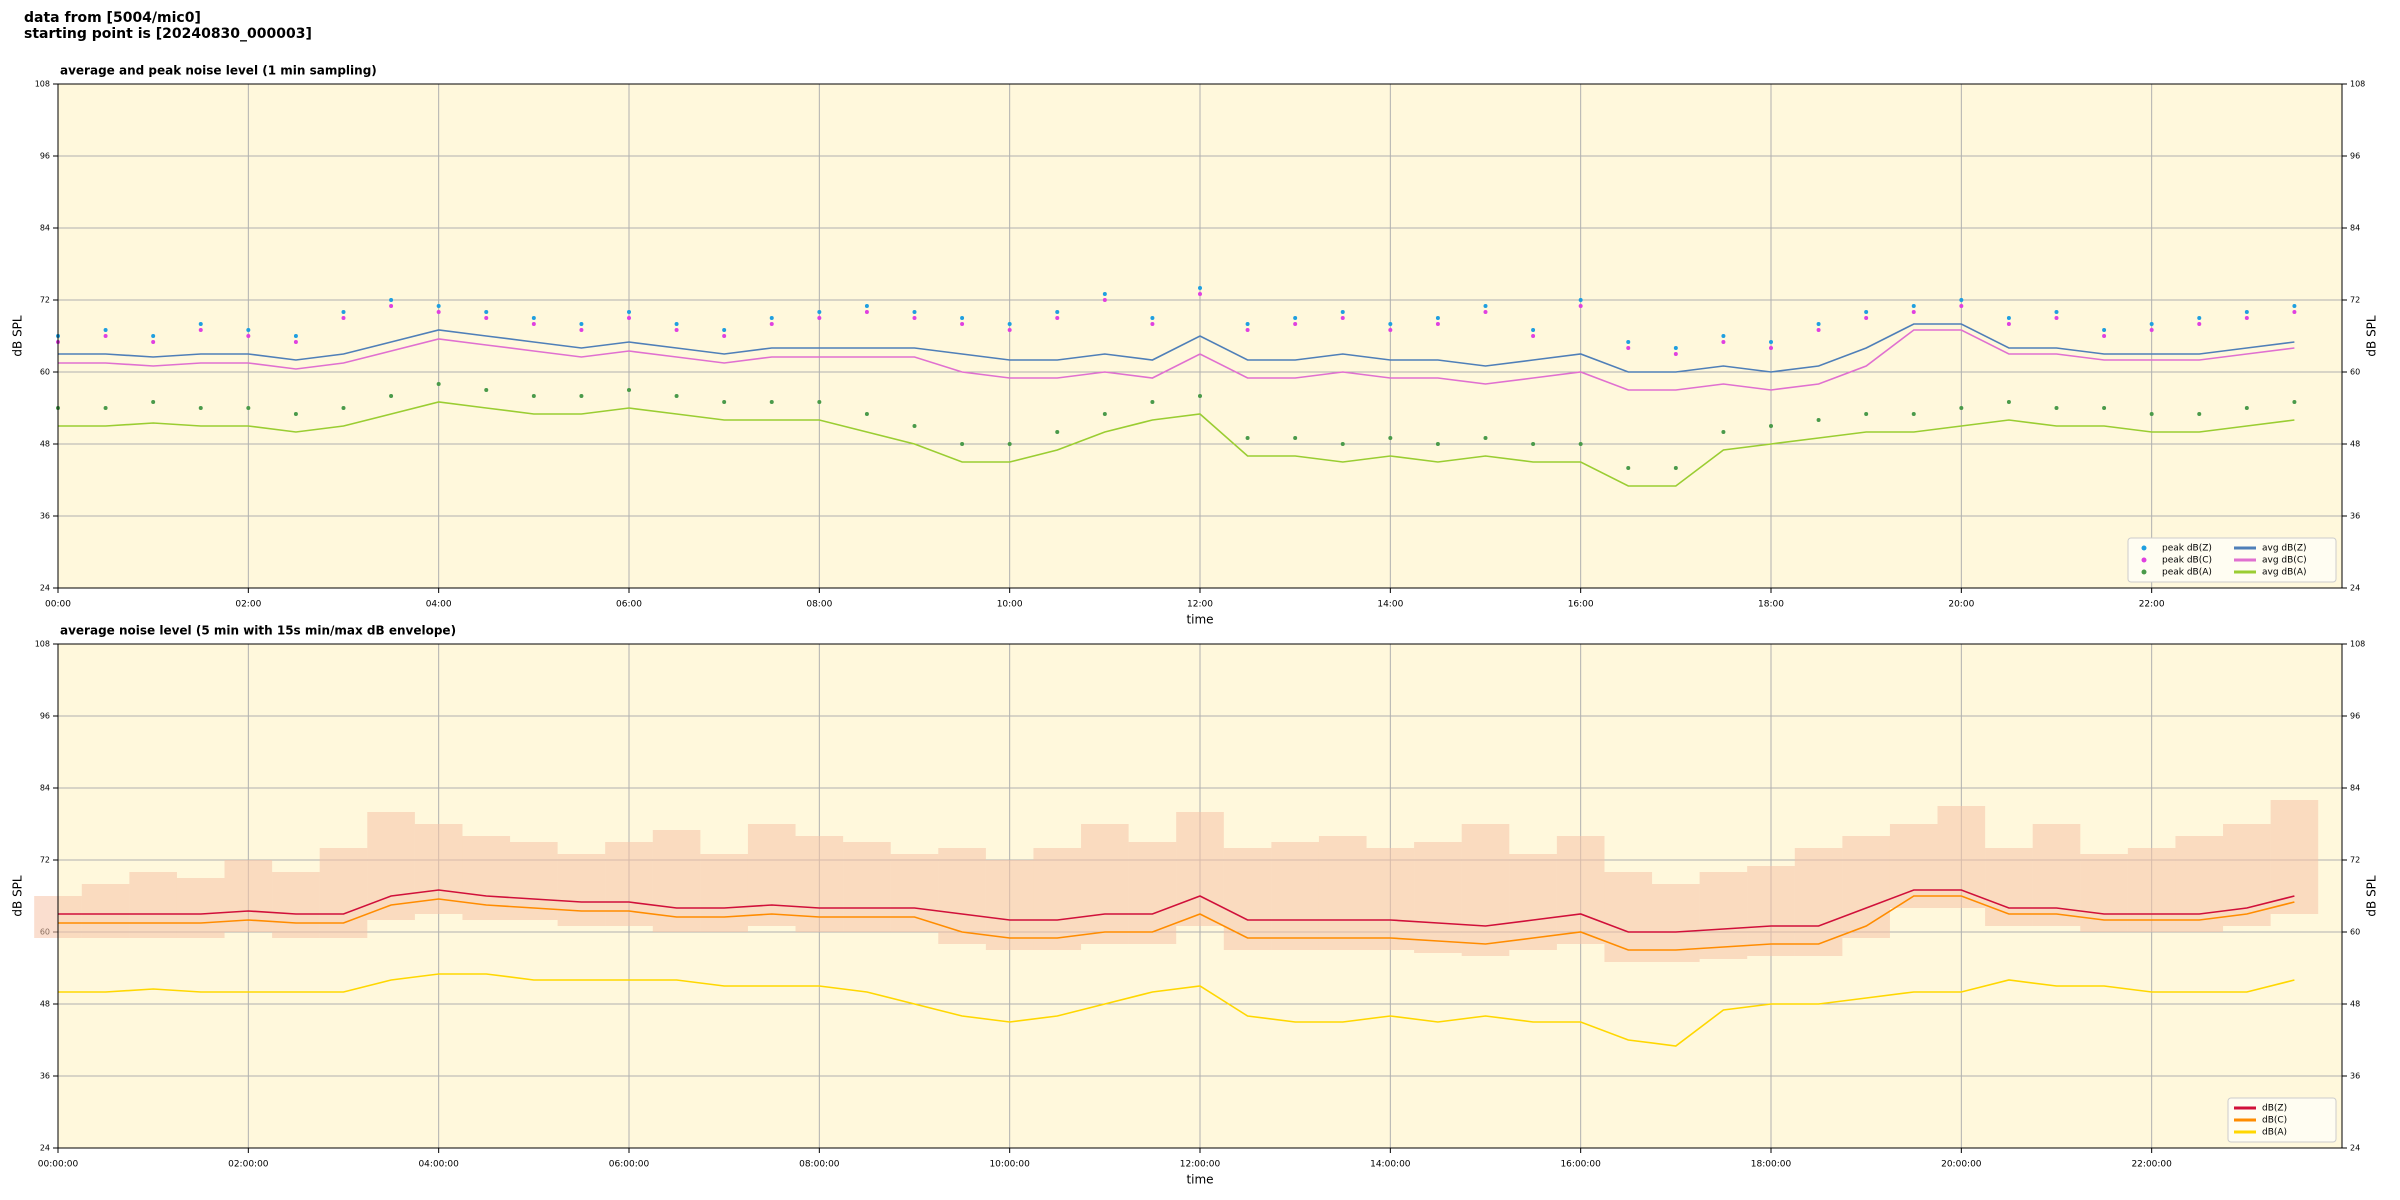 This screenshot has width=2400, height=1200. What do you see at coordinates (45, 788) in the screenshot?
I see `y-tick-label: 84` at bounding box center [45, 788].